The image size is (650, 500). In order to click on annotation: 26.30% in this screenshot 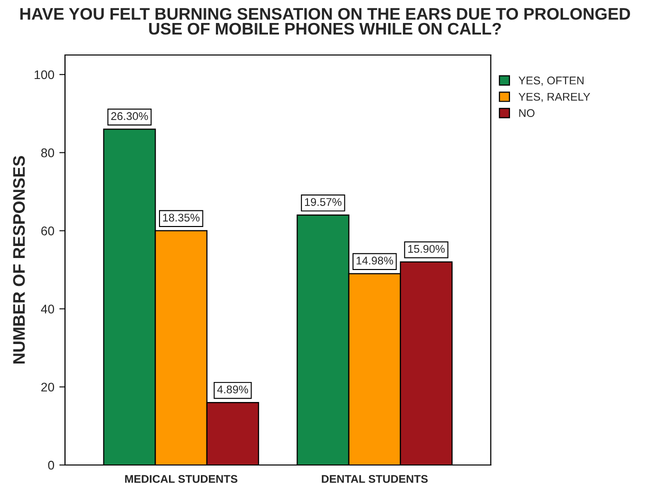, I will do `click(129, 116)`.